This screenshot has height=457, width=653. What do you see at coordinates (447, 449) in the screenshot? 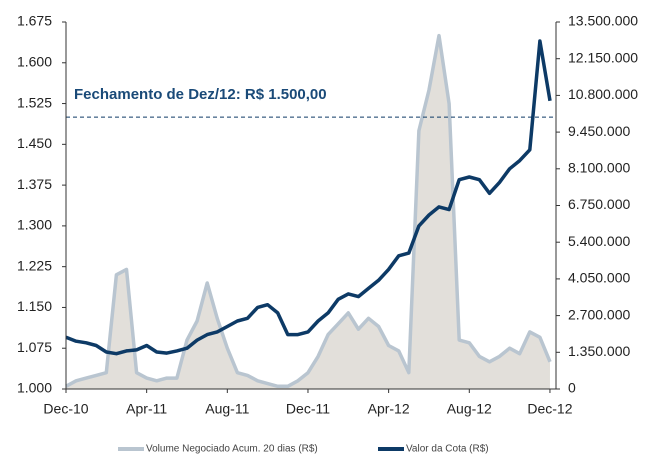
I see `legend-label: Valor da Cota (R$)` at bounding box center [447, 449].